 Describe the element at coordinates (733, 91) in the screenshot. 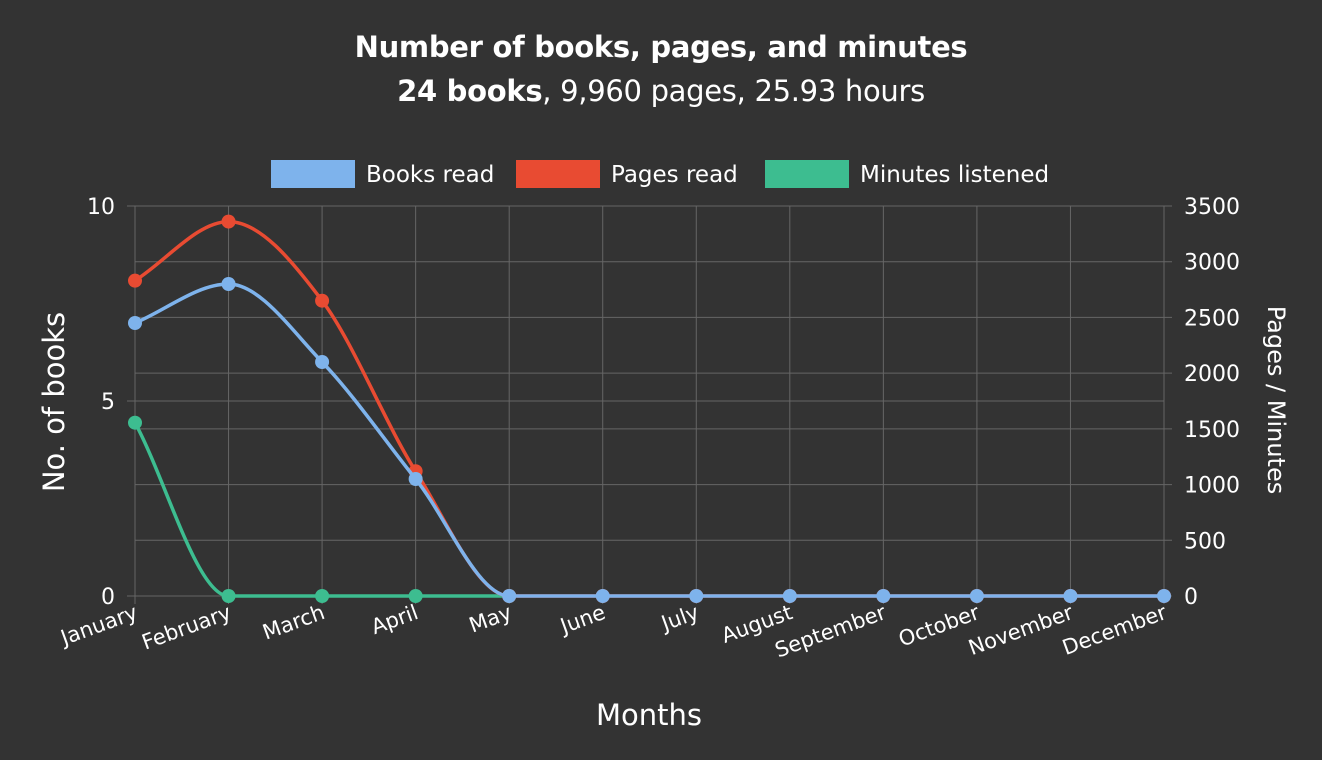

I see `subtitle-rest: , 9,960 pages, 25.93 hours` at that location.